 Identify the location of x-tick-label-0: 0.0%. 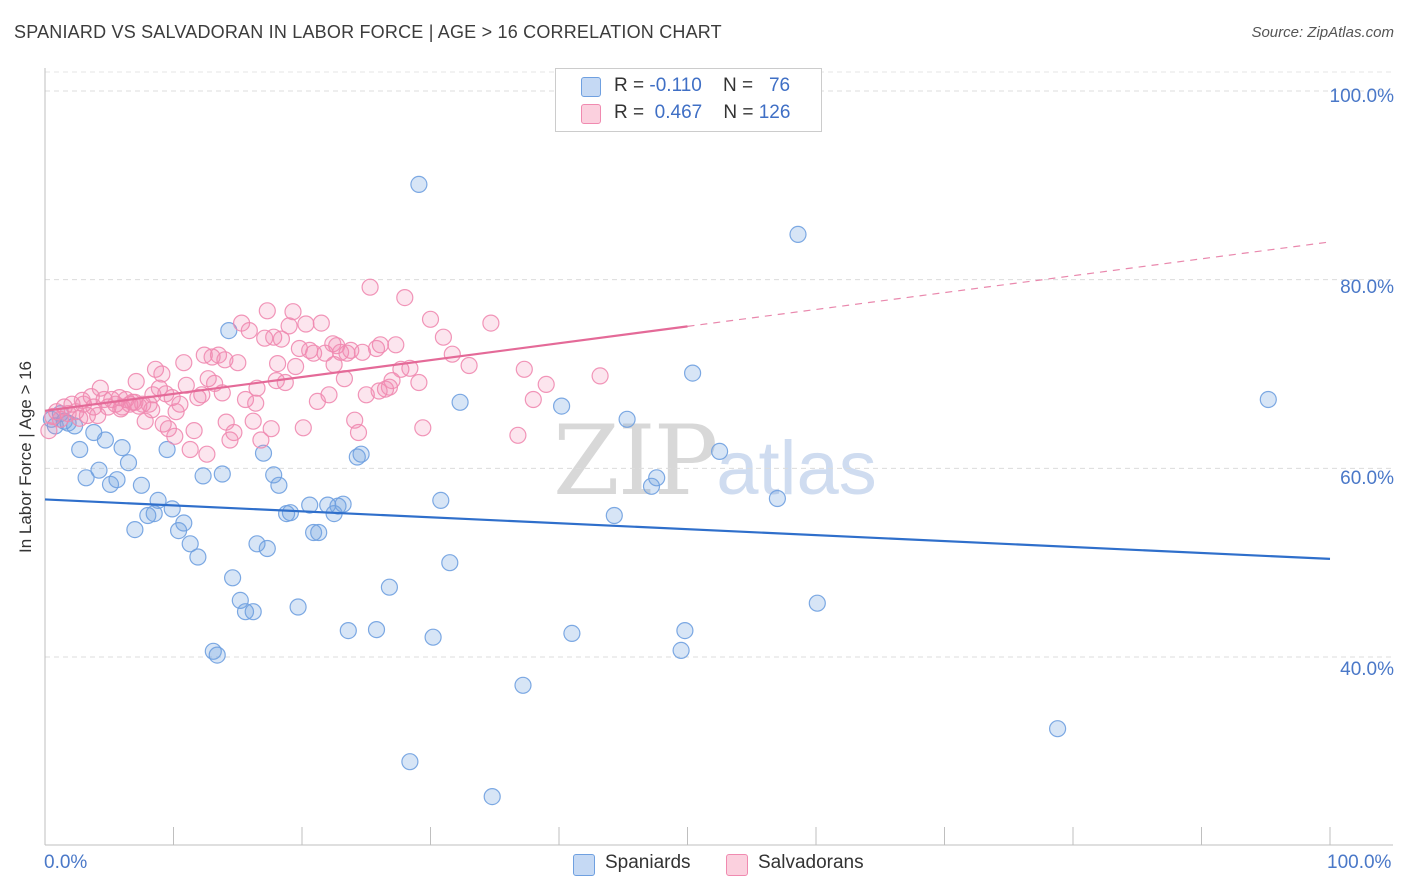
(66, 862).